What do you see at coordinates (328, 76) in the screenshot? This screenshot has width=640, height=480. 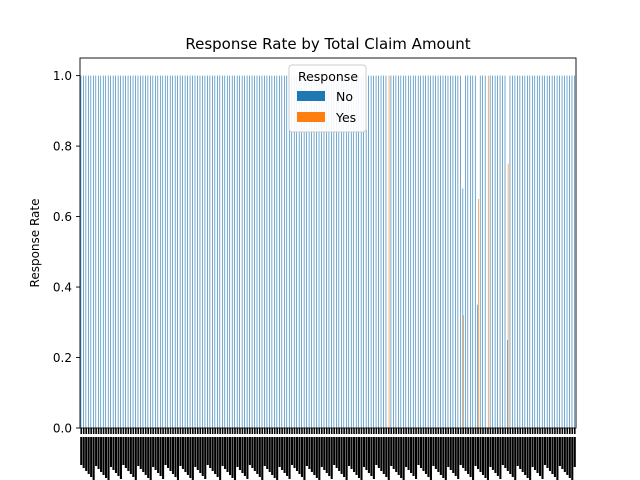 I see `legend-title: Response` at bounding box center [328, 76].